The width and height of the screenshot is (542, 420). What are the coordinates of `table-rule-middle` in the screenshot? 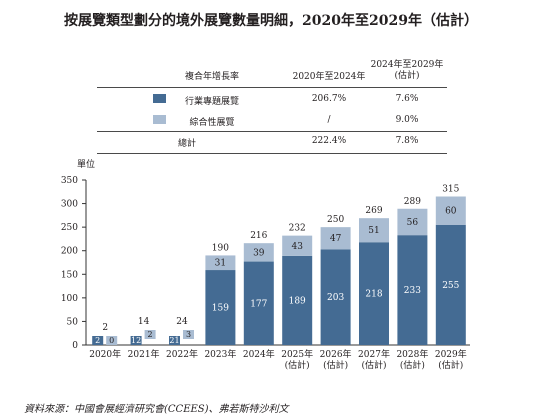 It's located at (272, 131).